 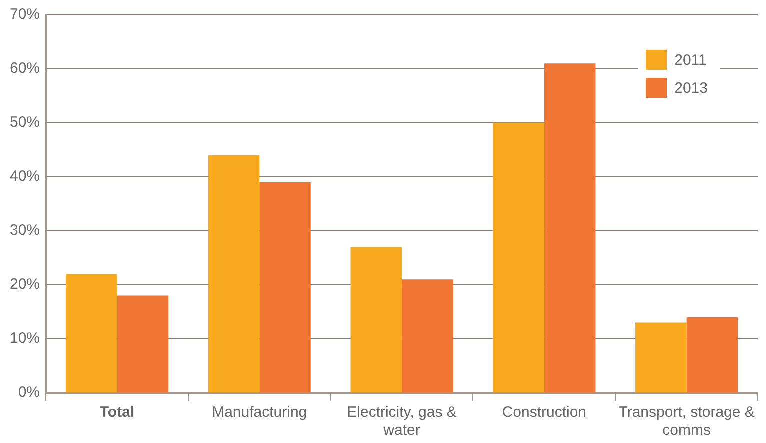 I want to click on x-tick-label: Transport, storage & comms, so click(x=686, y=422).